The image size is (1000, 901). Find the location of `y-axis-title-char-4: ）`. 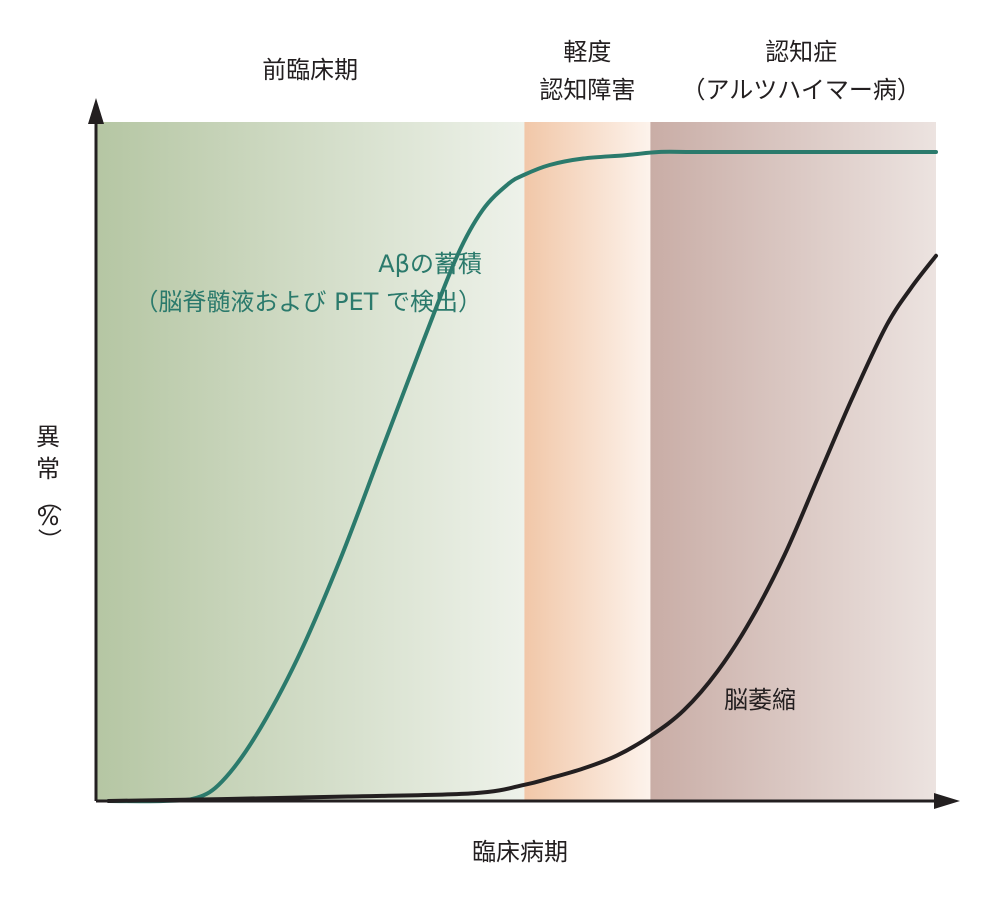

y-axis-title-char-4: ） is located at coordinates (49, 540).